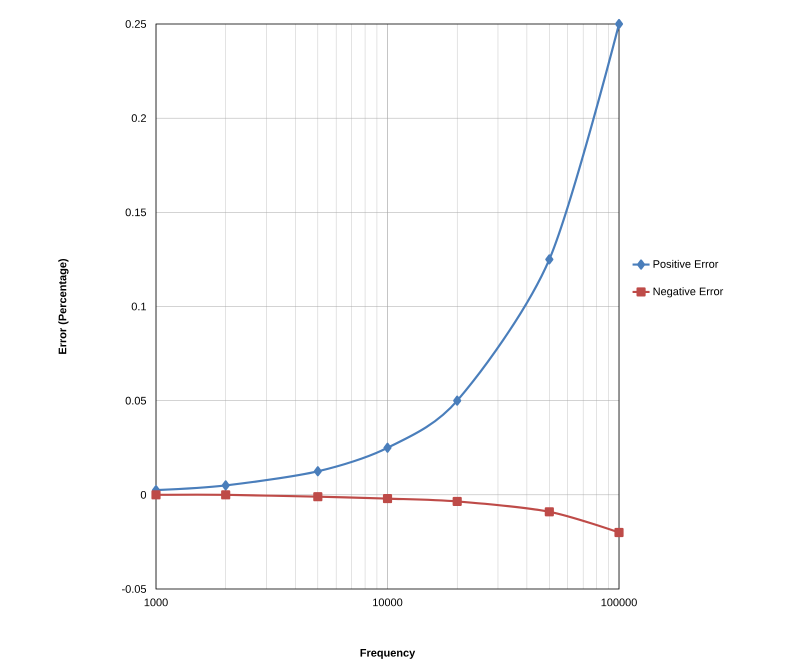 This screenshot has height=667, width=785. I want to click on y-tick-label: 0.05, so click(136, 400).